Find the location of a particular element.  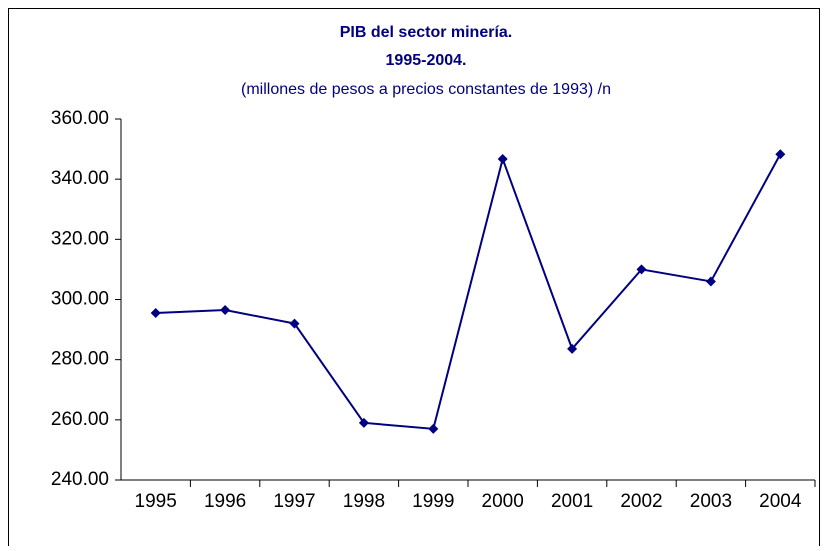

chart-subtitle: 1995-2004. is located at coordinates (426, 60).